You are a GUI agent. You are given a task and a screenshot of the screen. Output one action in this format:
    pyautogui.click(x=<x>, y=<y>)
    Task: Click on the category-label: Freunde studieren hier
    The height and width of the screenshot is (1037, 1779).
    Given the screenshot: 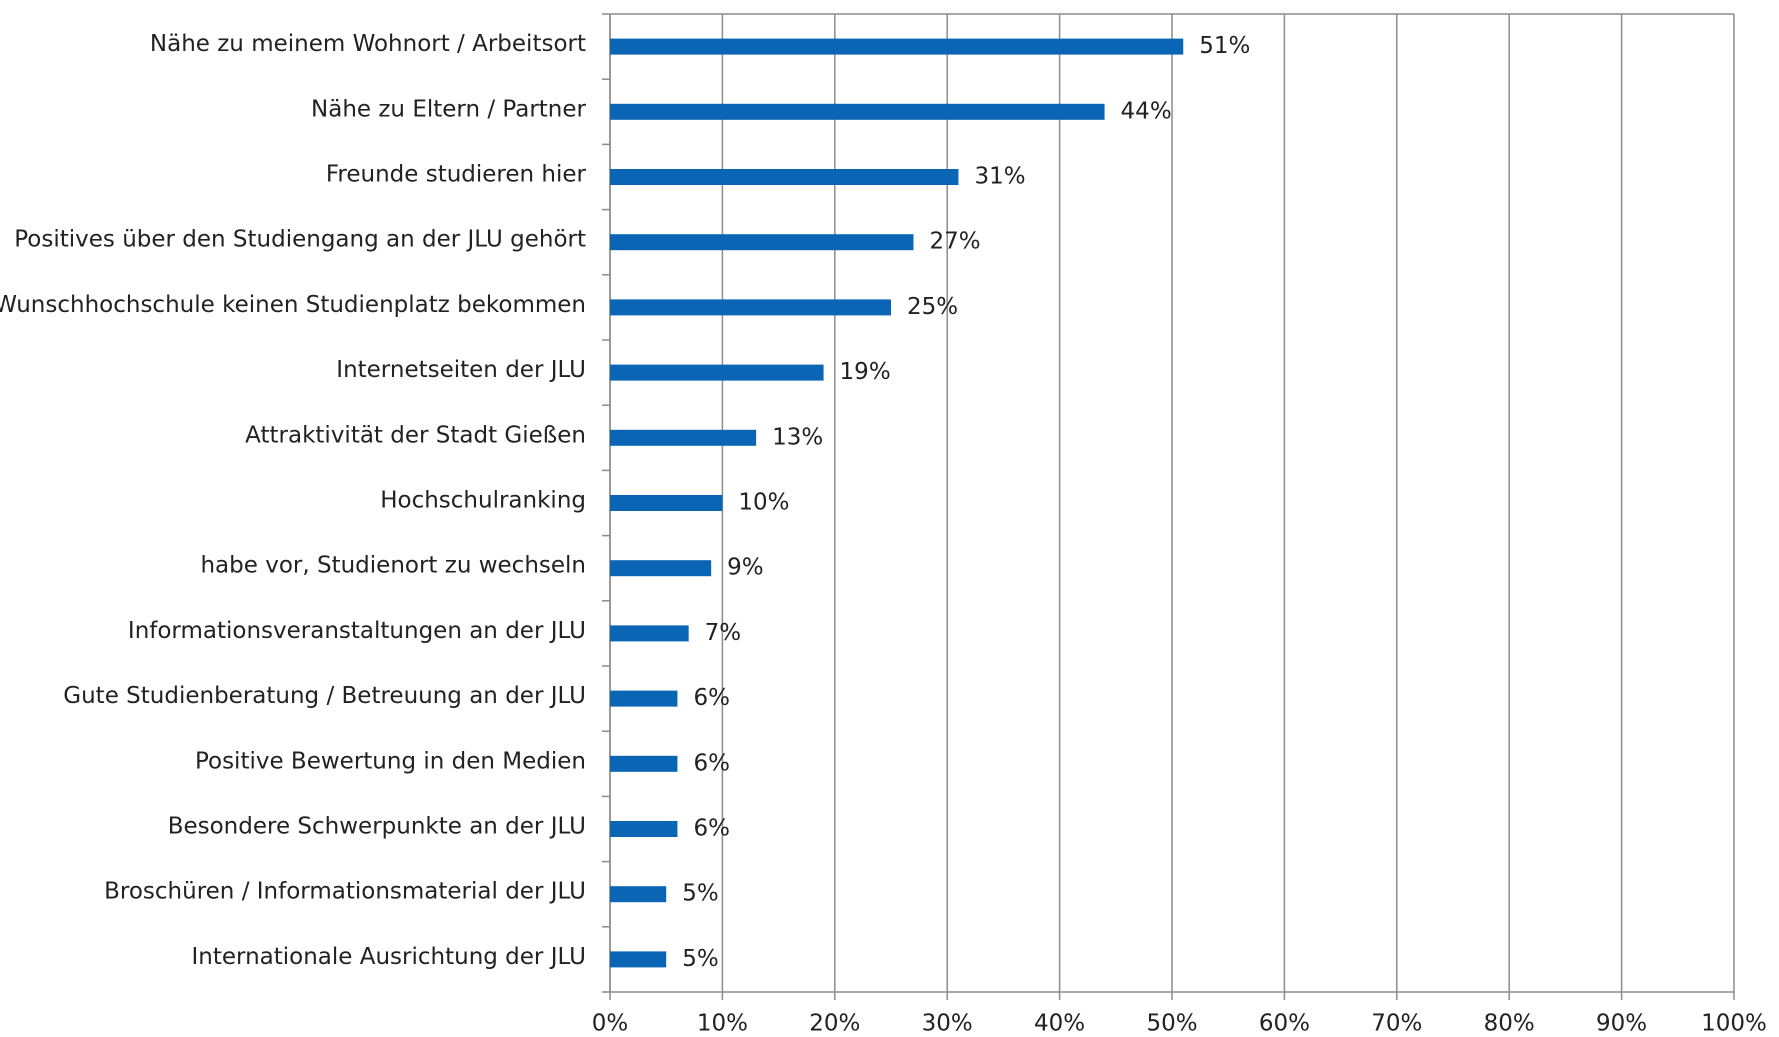 What is the action you would take?
    pyautogui.click(x=456, y=175)
    